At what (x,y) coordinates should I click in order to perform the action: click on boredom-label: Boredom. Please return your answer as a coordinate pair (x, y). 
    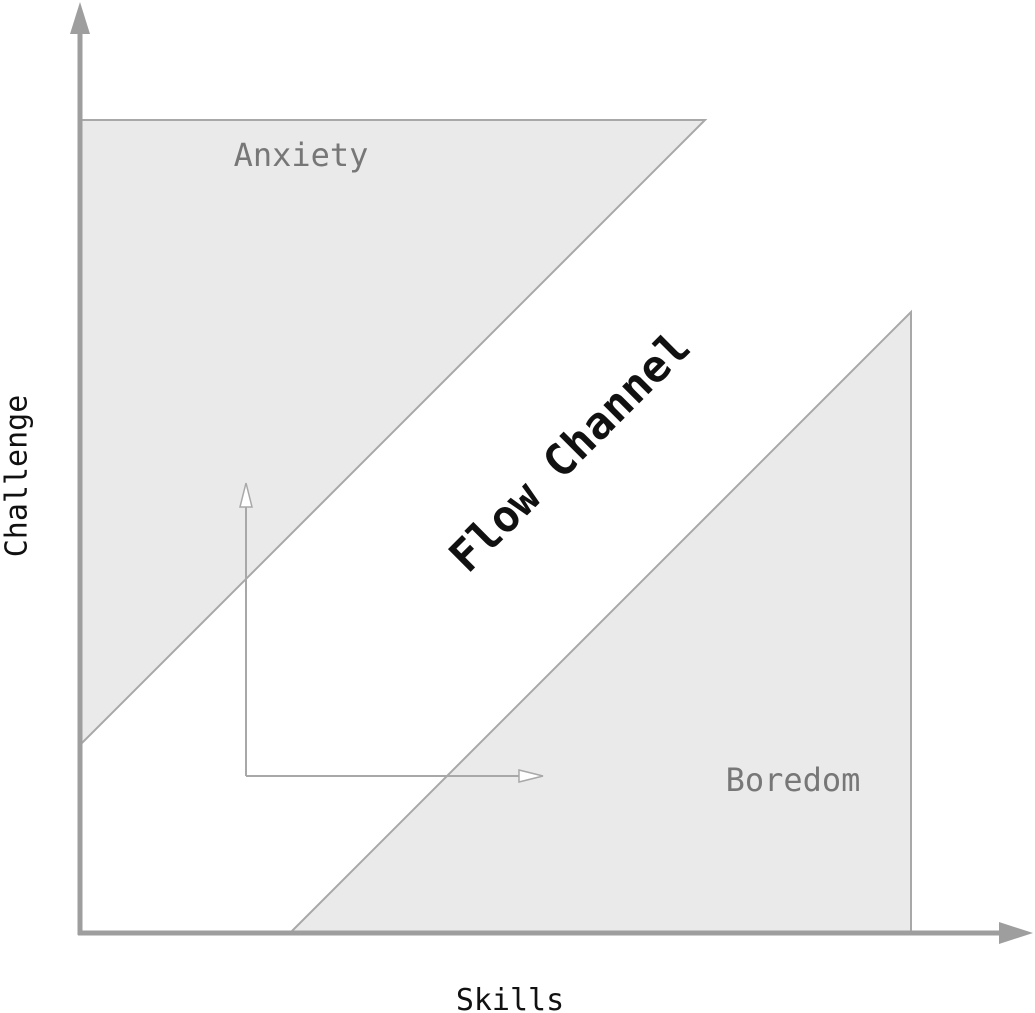
    Looking at the image, I should click on (793, 780).